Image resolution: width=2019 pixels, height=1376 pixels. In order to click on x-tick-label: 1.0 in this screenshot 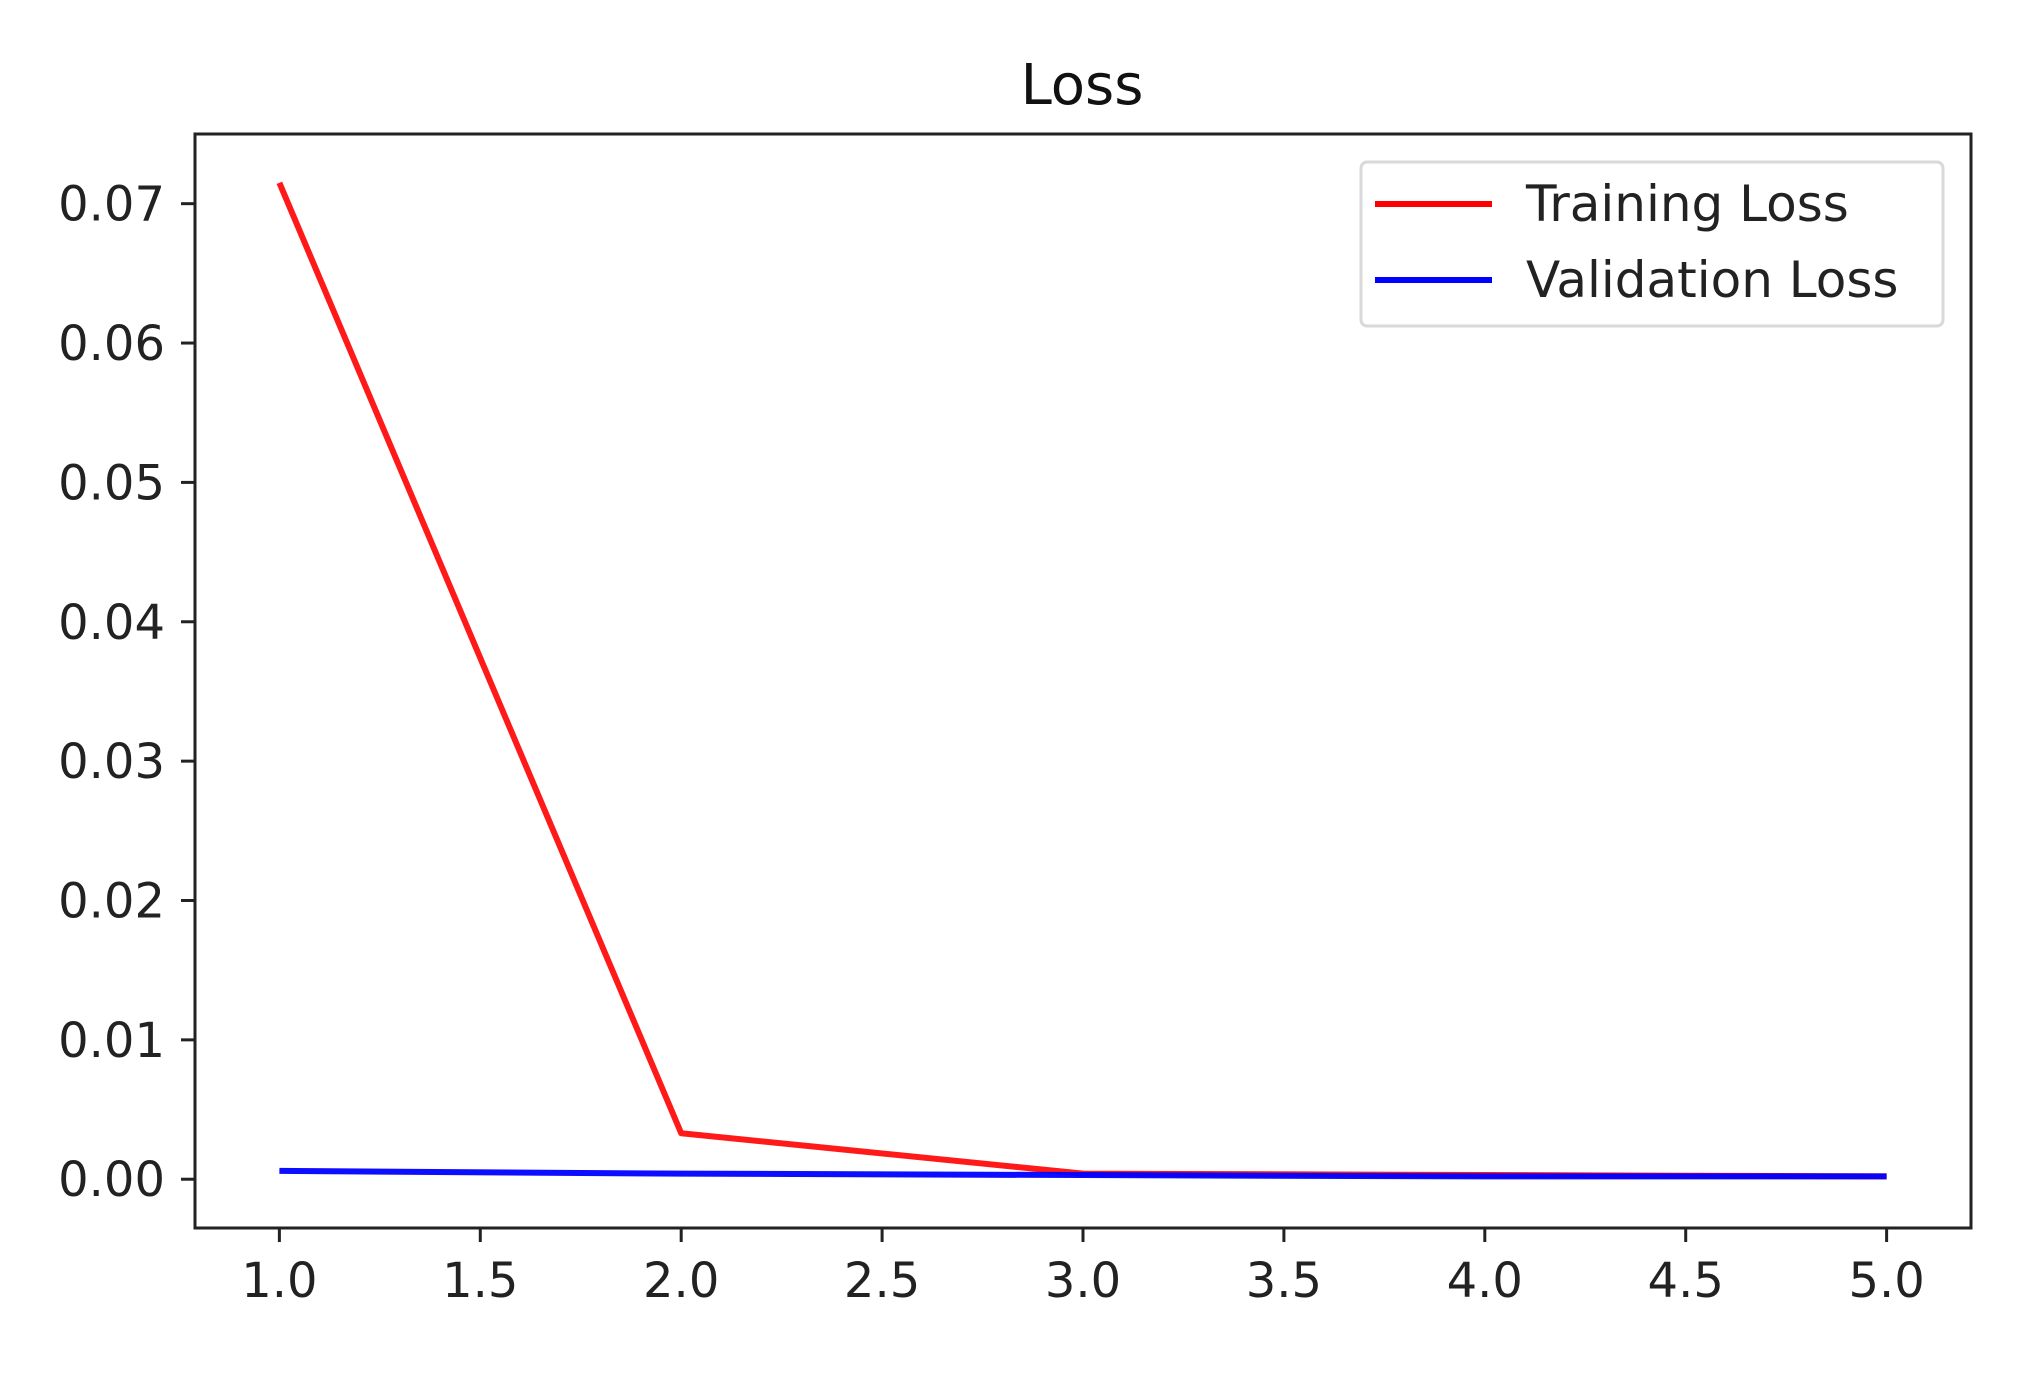, I will do `click(279, 1281)`.